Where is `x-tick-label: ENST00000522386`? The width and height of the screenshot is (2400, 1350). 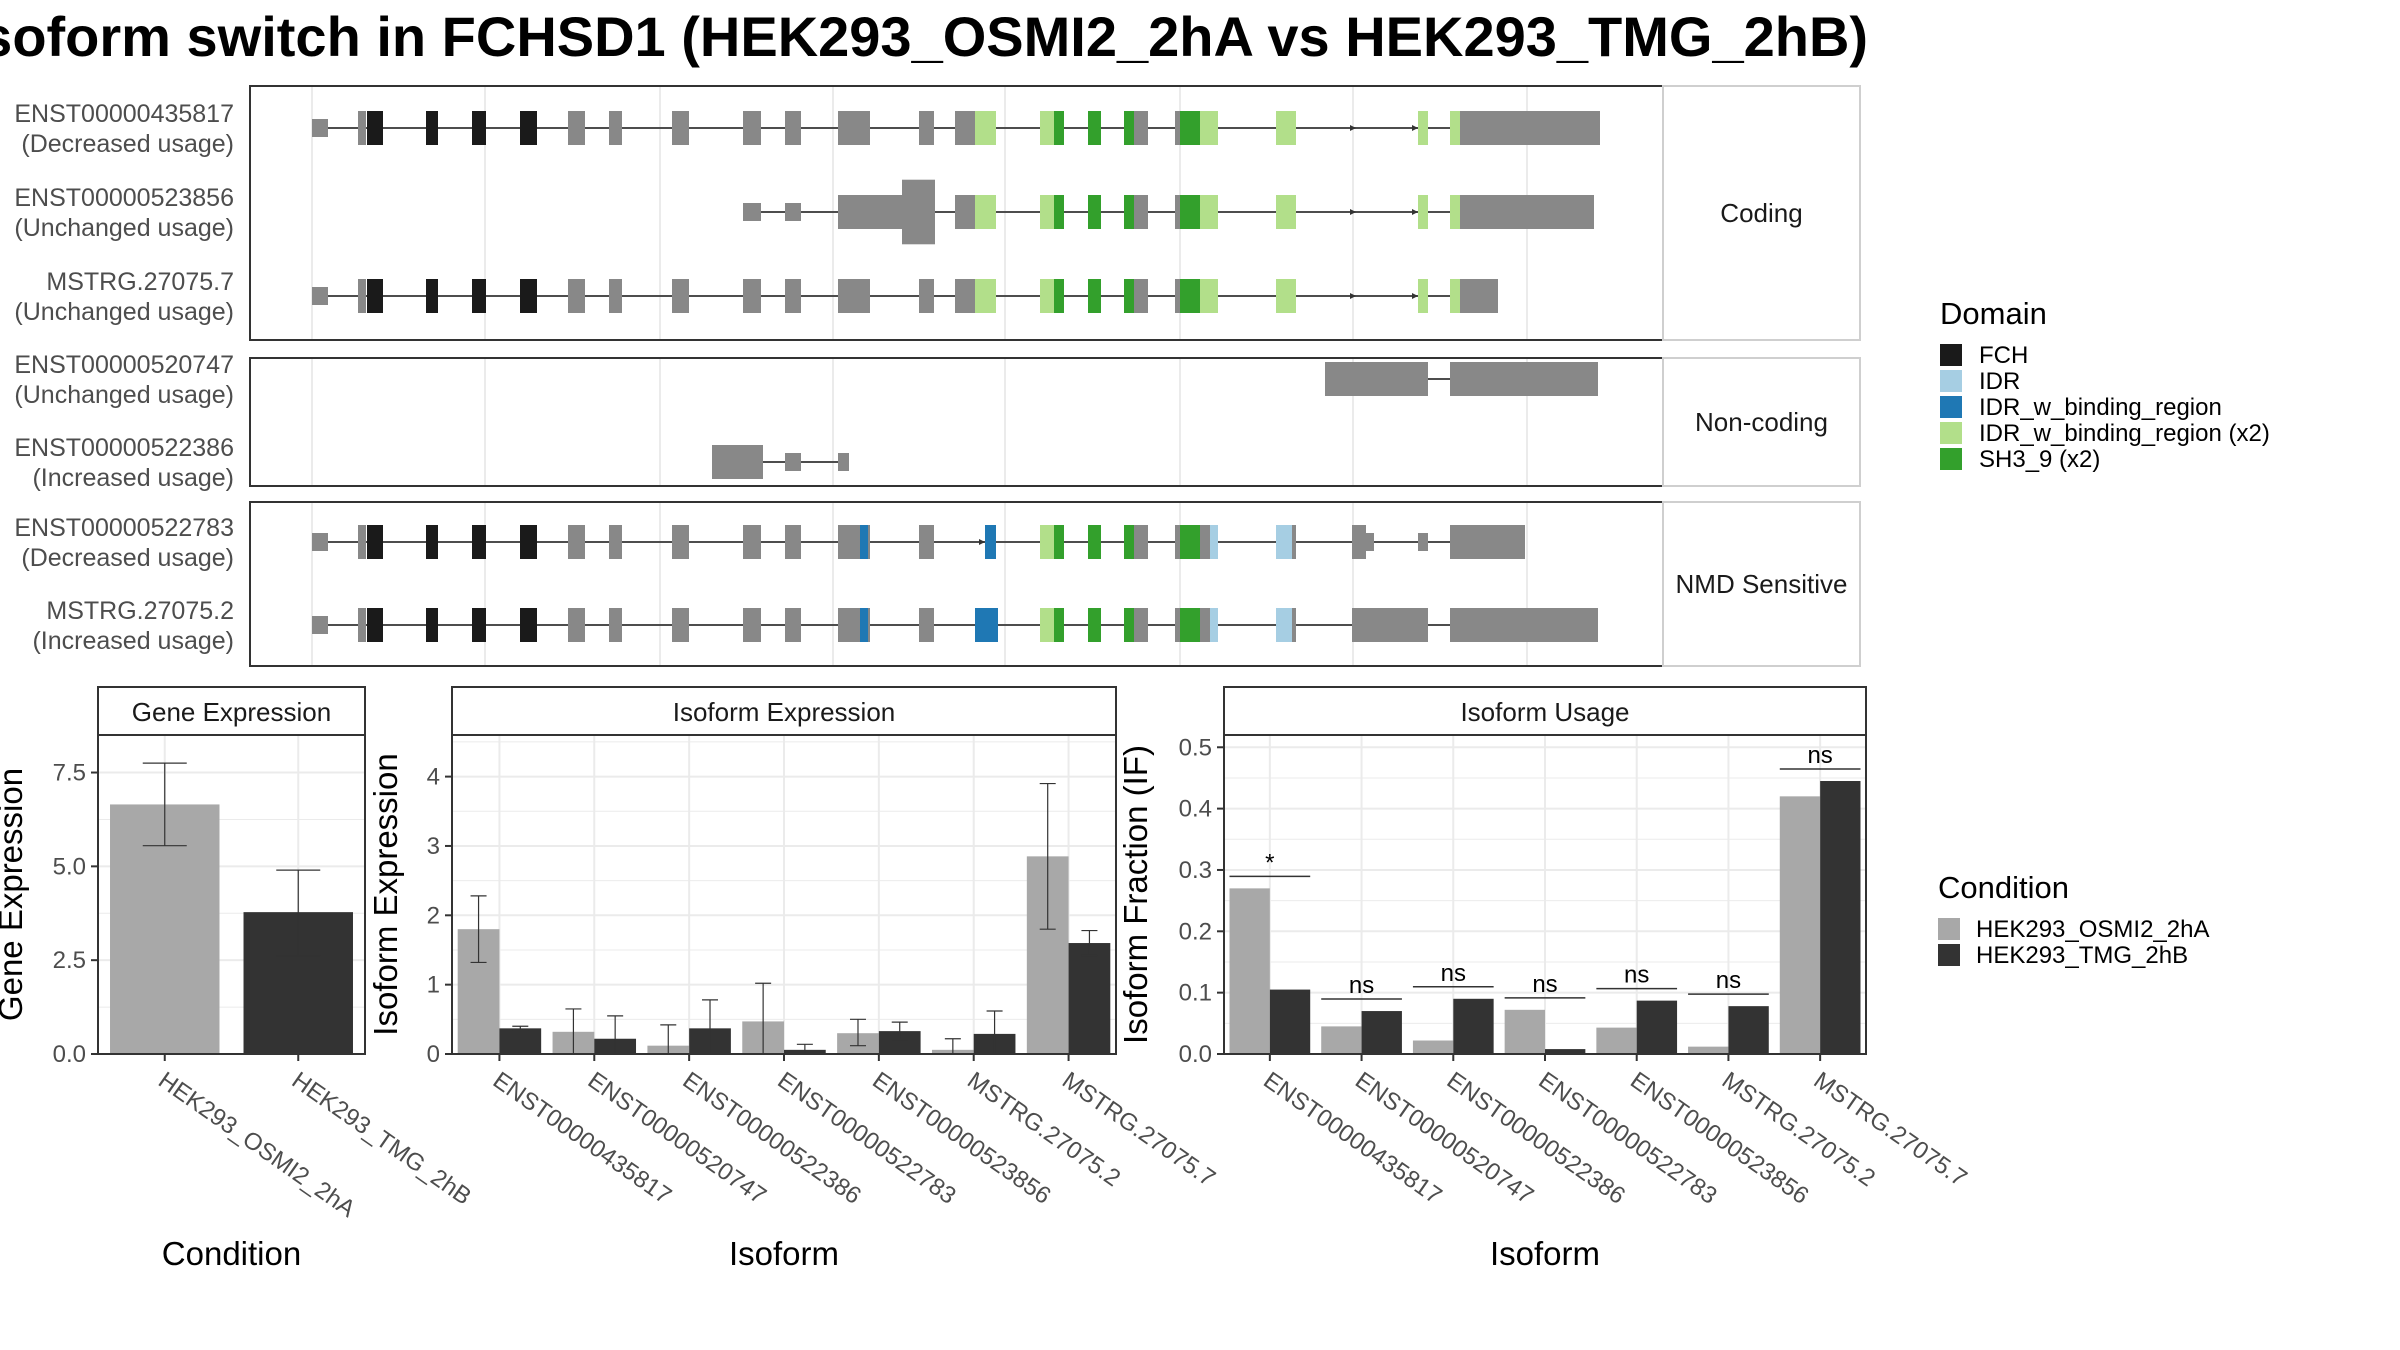
x-tick-label: ENST00000522386 is located at coordinates (772, 1138).